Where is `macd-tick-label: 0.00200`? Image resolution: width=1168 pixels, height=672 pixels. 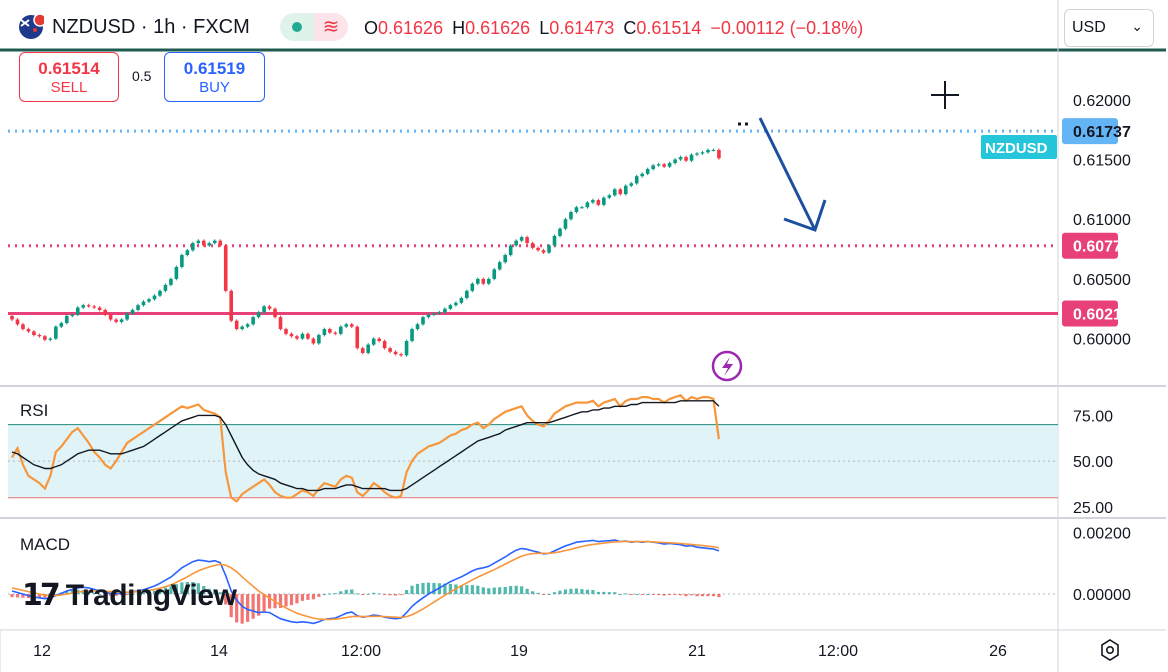
macd-tick-label: 0.00200 is located at coordinates (1102, 533).